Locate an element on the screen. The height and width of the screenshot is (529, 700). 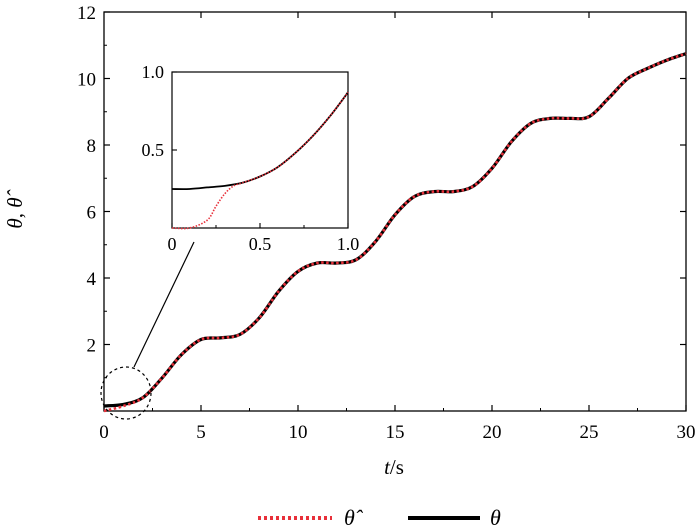
legend: θ̂ θ is located at coordinates (379, 517).